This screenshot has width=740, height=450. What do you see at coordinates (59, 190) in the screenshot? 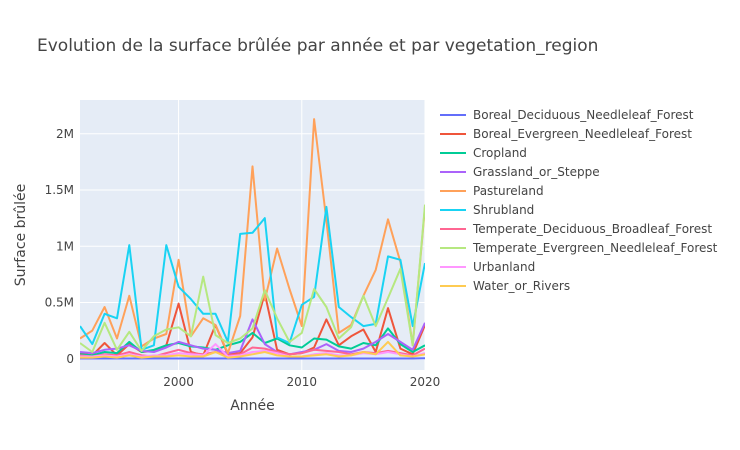
I see `y-tick-label: 1.5M` at bounding box center [59, 190].